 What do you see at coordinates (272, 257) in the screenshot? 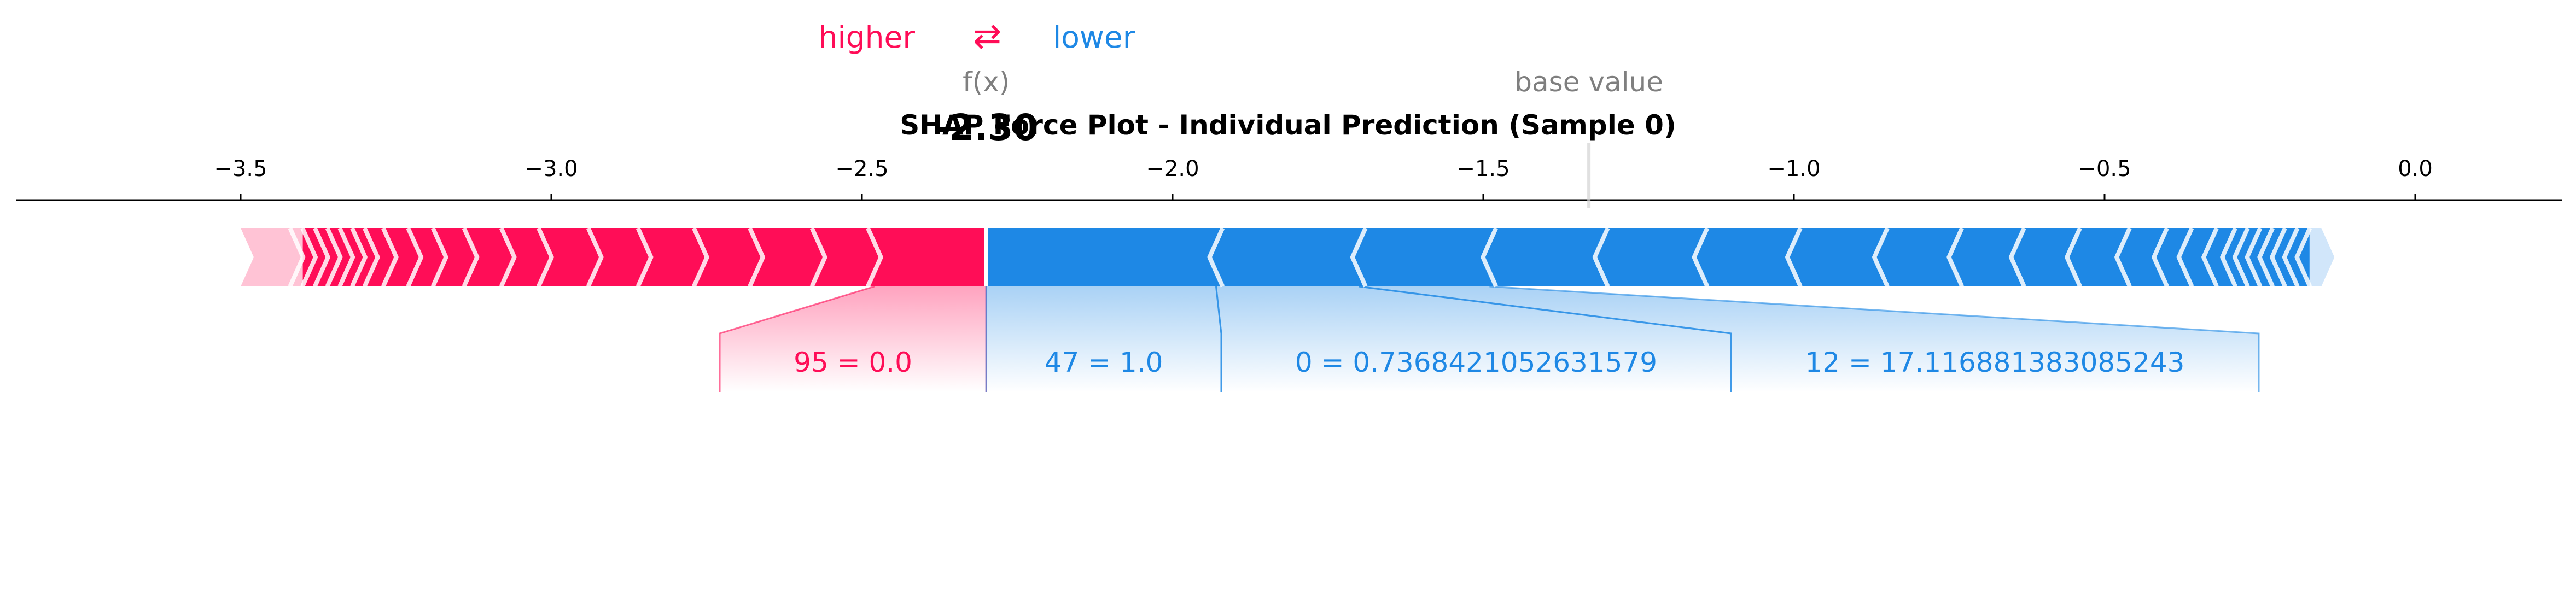
I see `positive-fade-segment` at bounding box center [272, 257].